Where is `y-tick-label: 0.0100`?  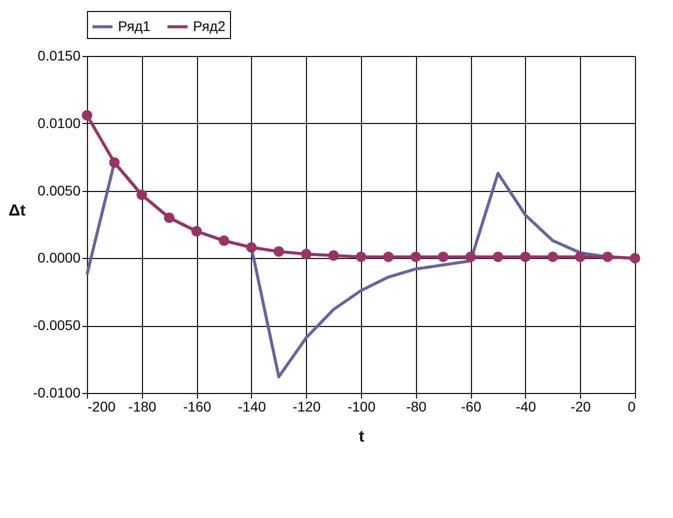 y-tick-label: 0.0100 is located at coordinates (59, 122).